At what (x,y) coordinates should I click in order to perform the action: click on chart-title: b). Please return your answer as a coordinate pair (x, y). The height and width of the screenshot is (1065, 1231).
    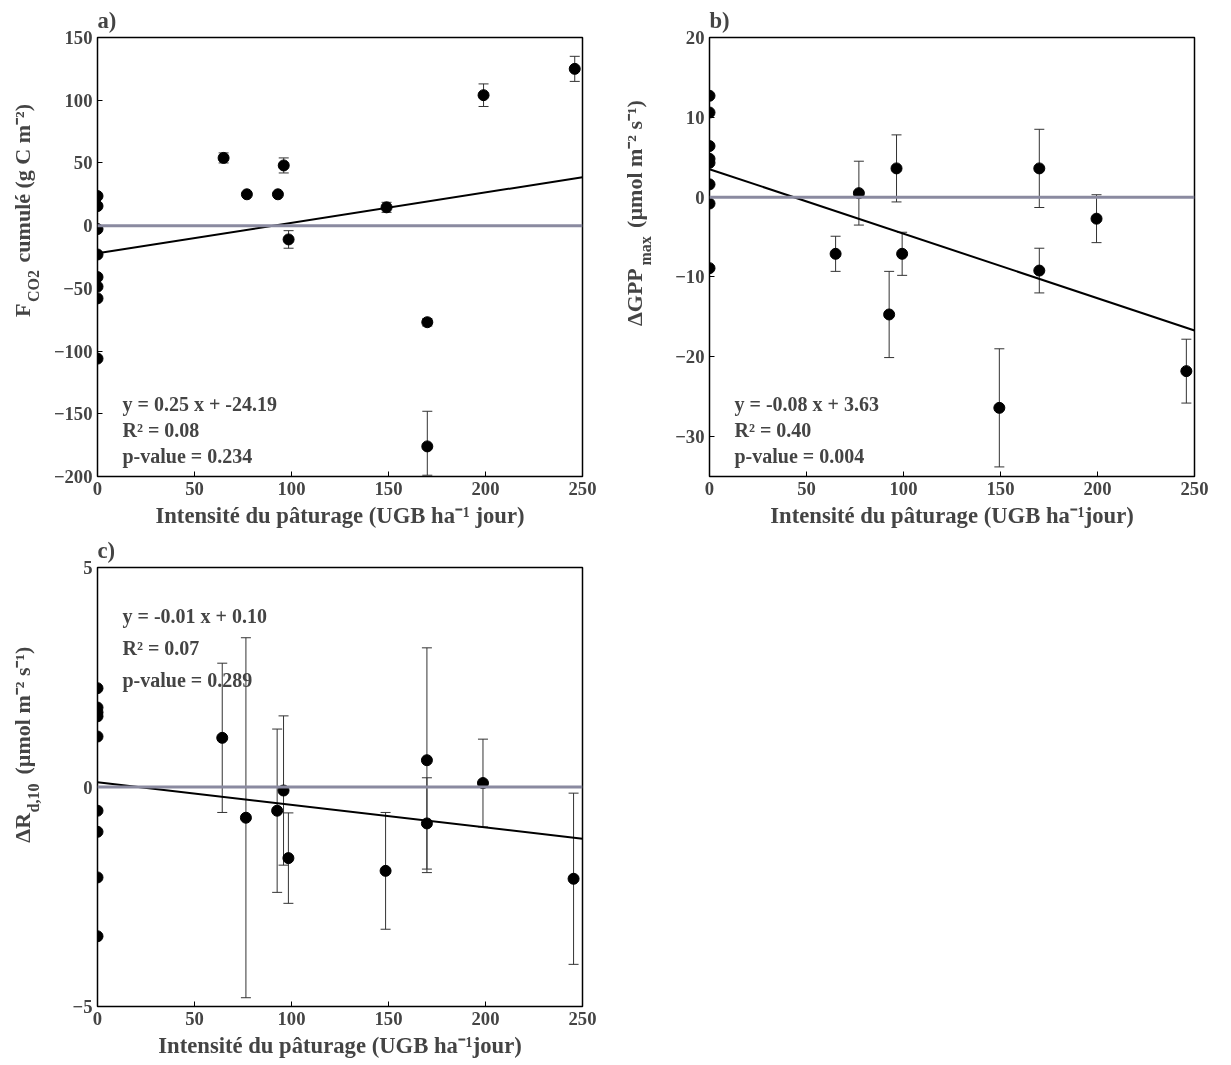
    Looking at the image, I should click on (719, 20).